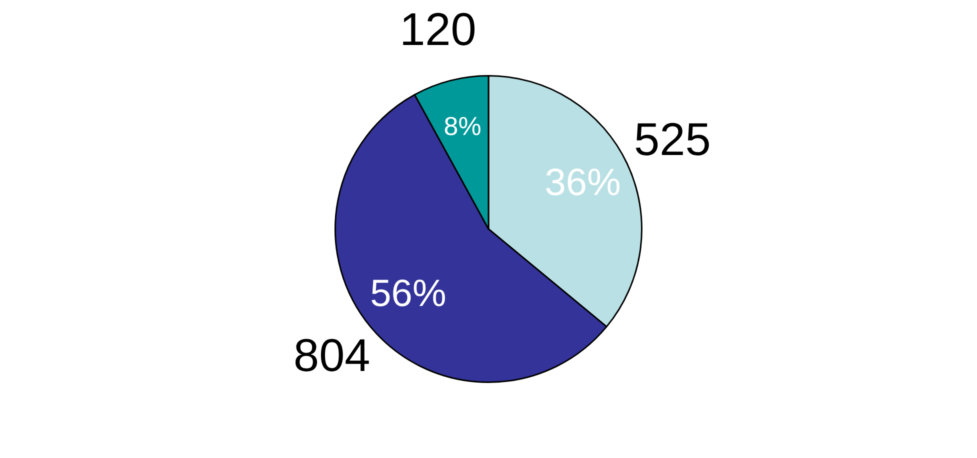 The width and height of the screenshot is (977, 458). Describe the element at coordinates (332, 355) in the screenshot. I see `text: 804` at that location.